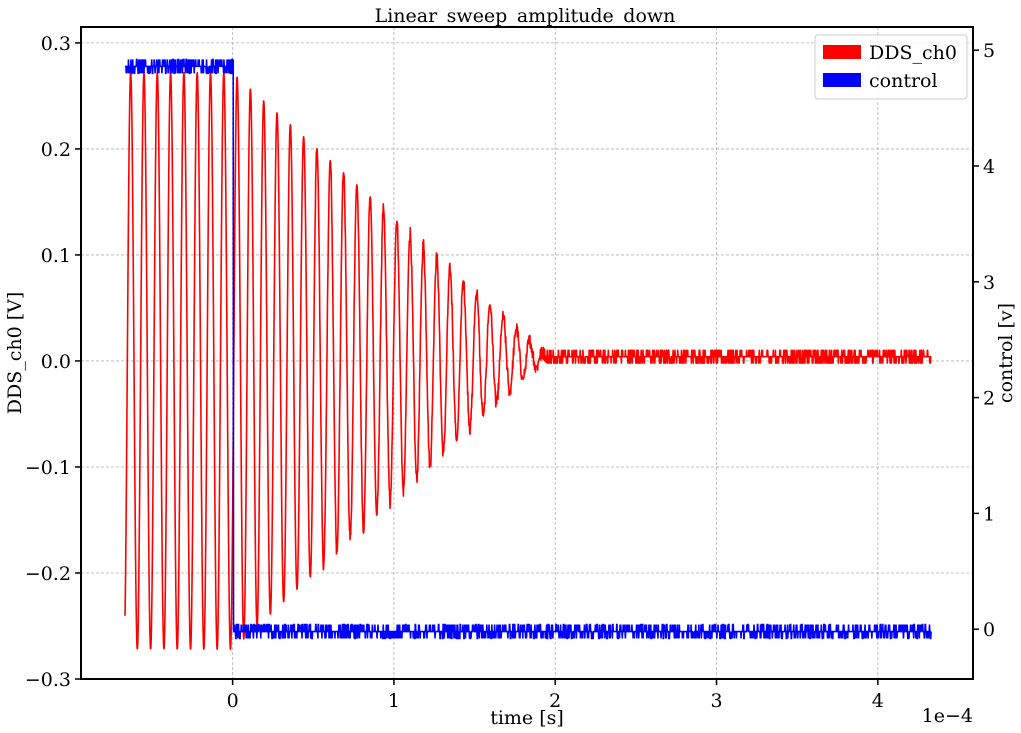 Image resolution: width=1021 pixels, height=733 pixels. I want to click on legend-swatch-control, so click(842, 80).